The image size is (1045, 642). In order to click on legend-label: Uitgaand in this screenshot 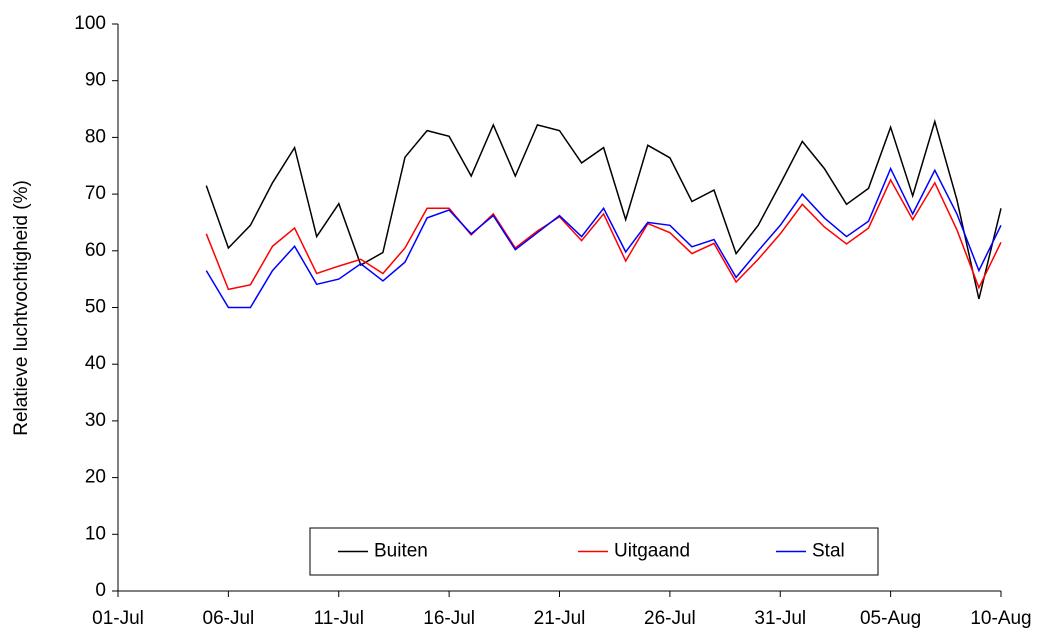, I will do `click(652, 551)`.